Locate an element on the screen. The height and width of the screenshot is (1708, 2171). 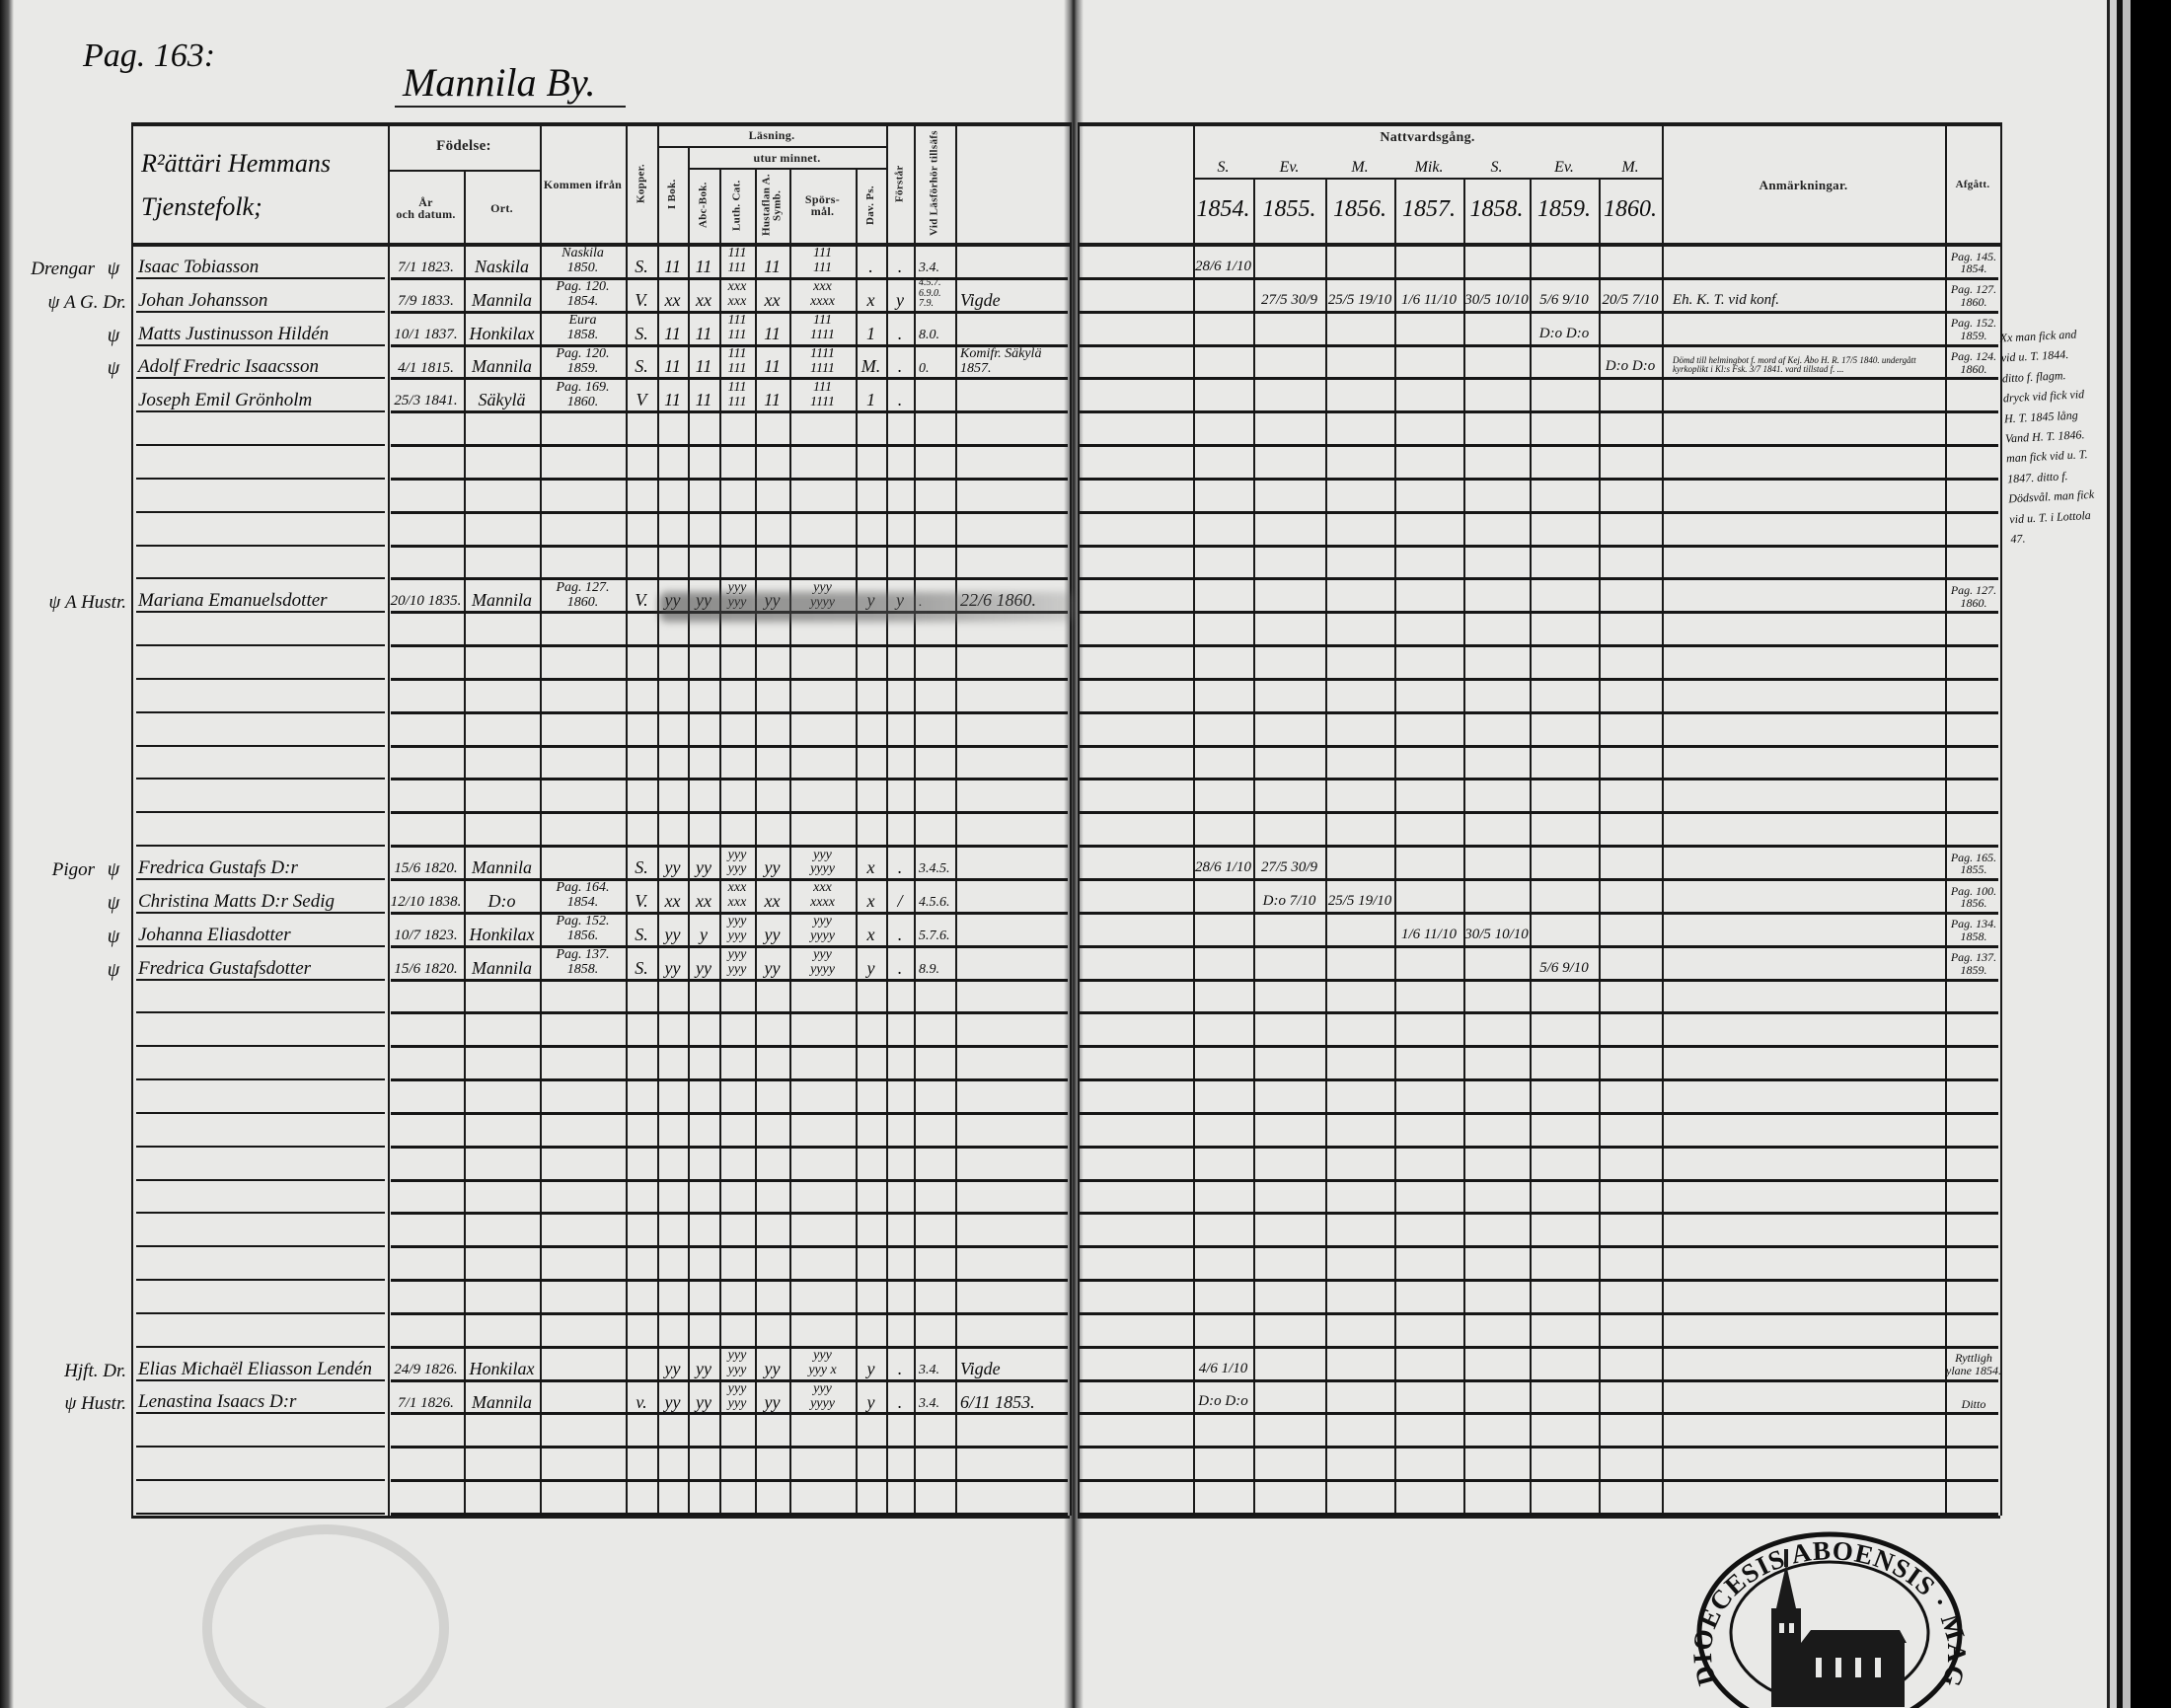
departed-note: Pag. 165. 1855. is located at coordinates (1973, 863).